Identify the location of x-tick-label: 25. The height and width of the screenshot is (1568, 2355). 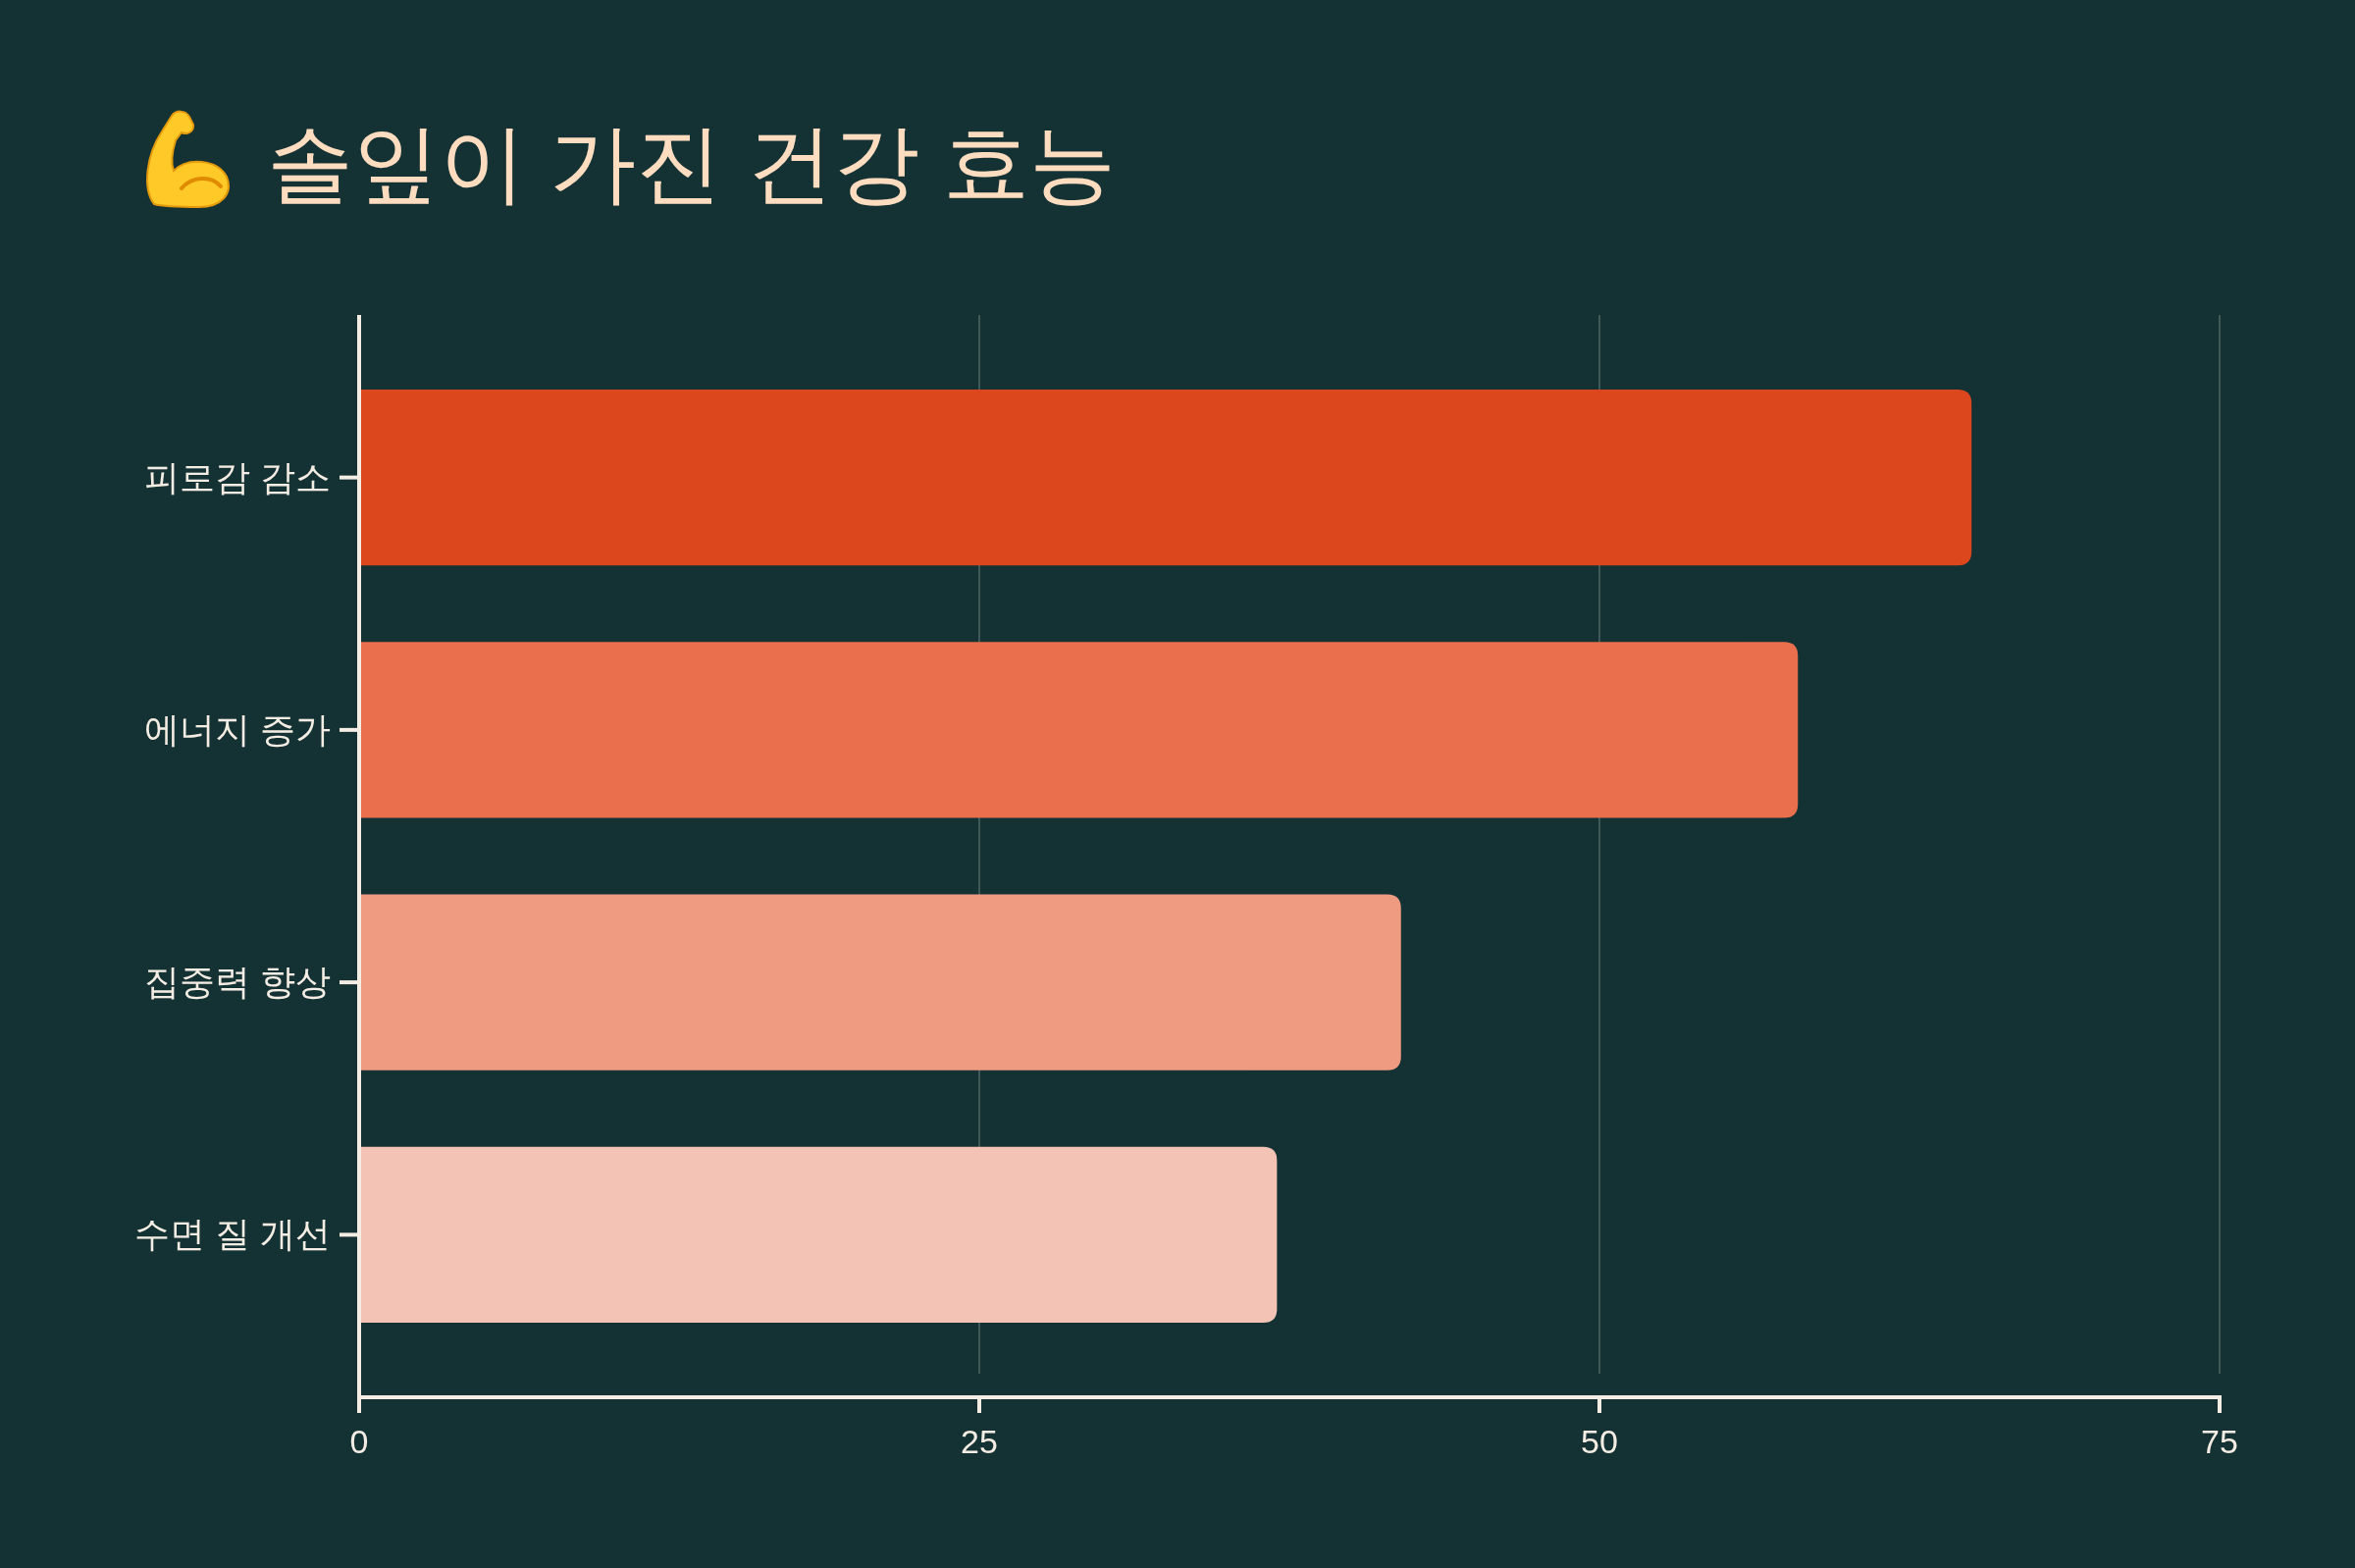
(979, 1441).